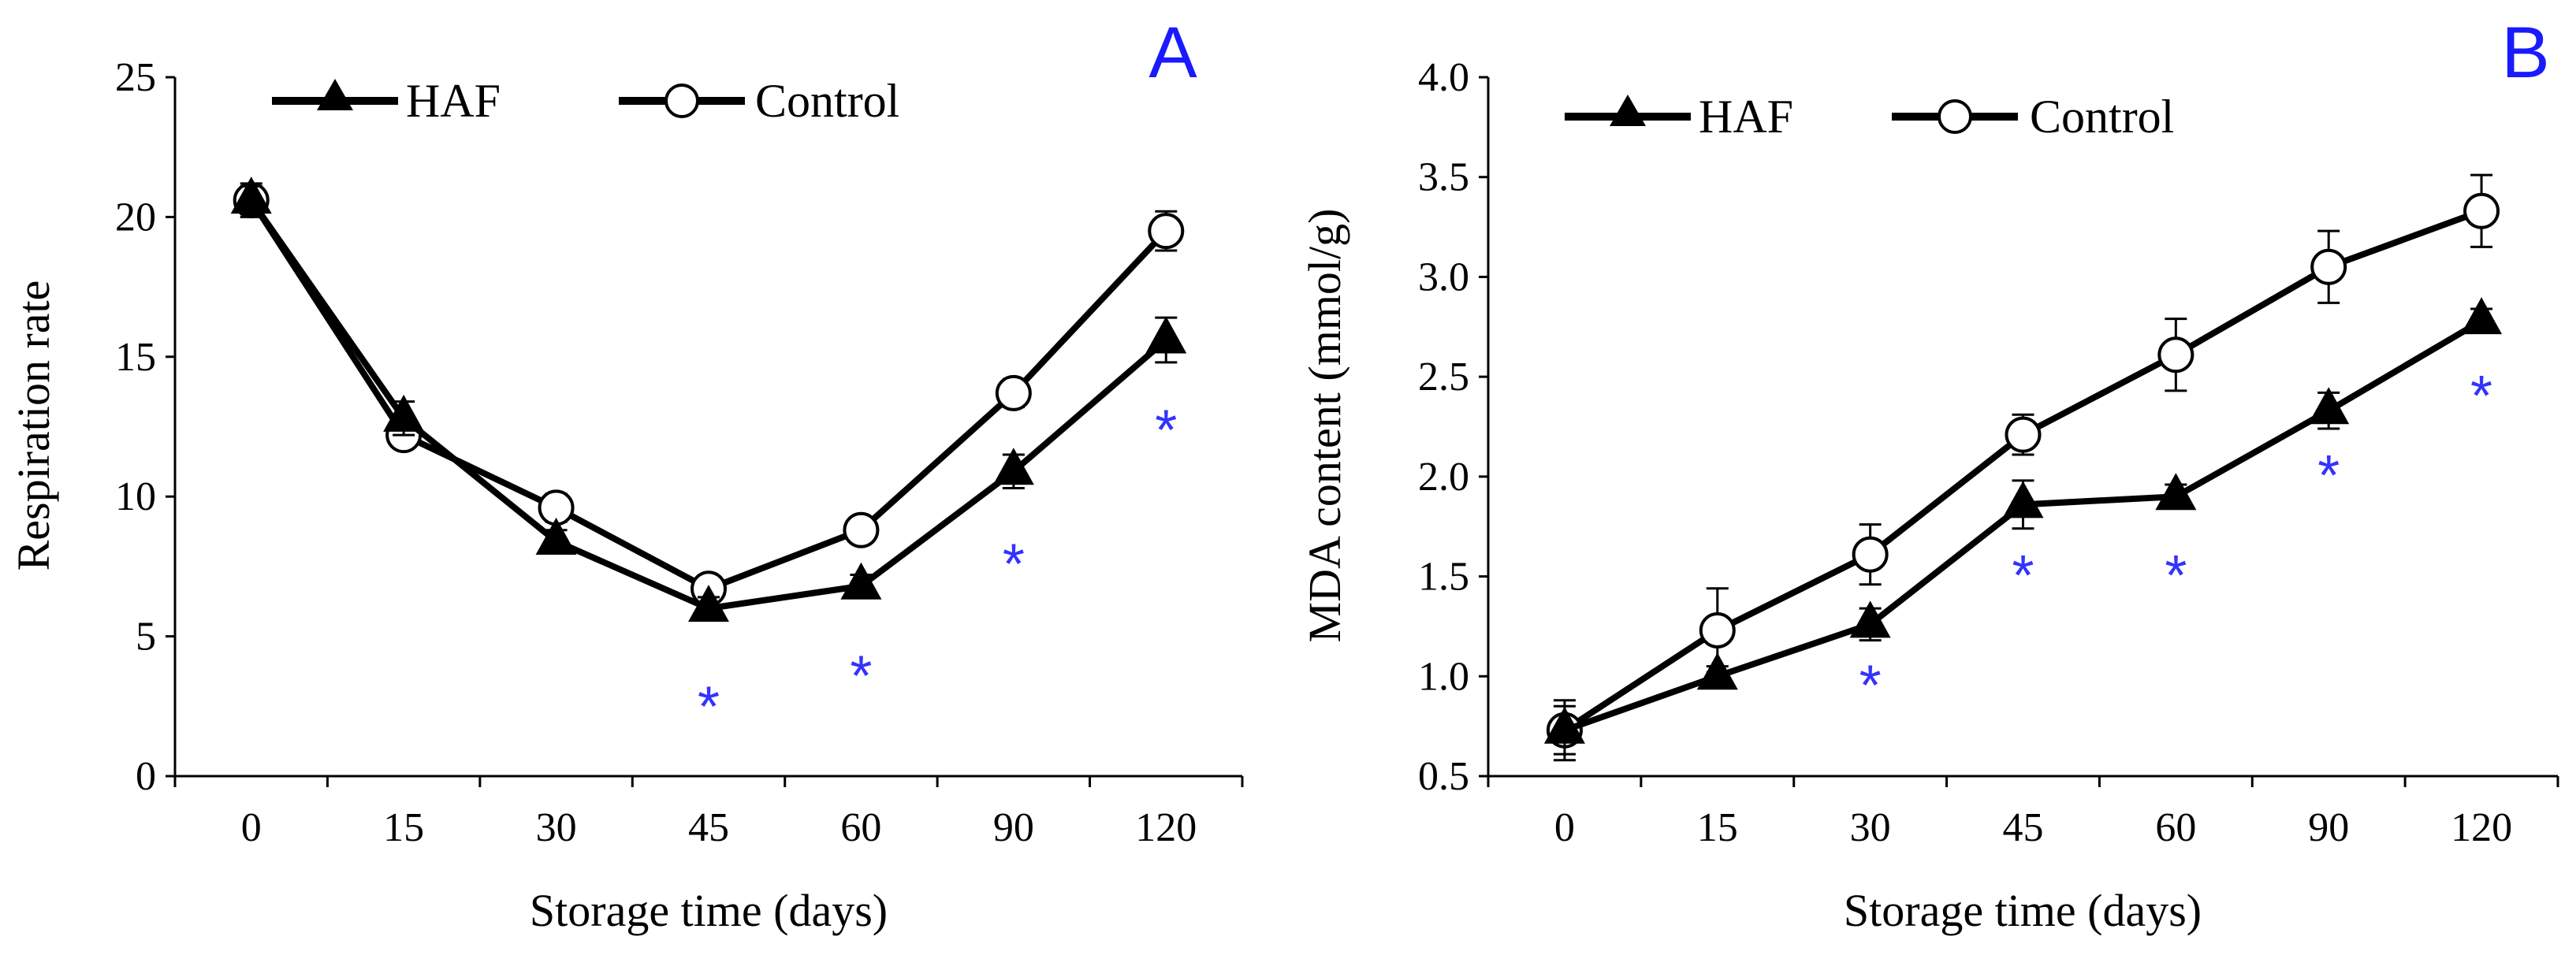  What do you see at coordinates (2023, 827) in the screenshot?
I see `panel-b-x-tick-label: 45` at bounding box center [2023, 827].